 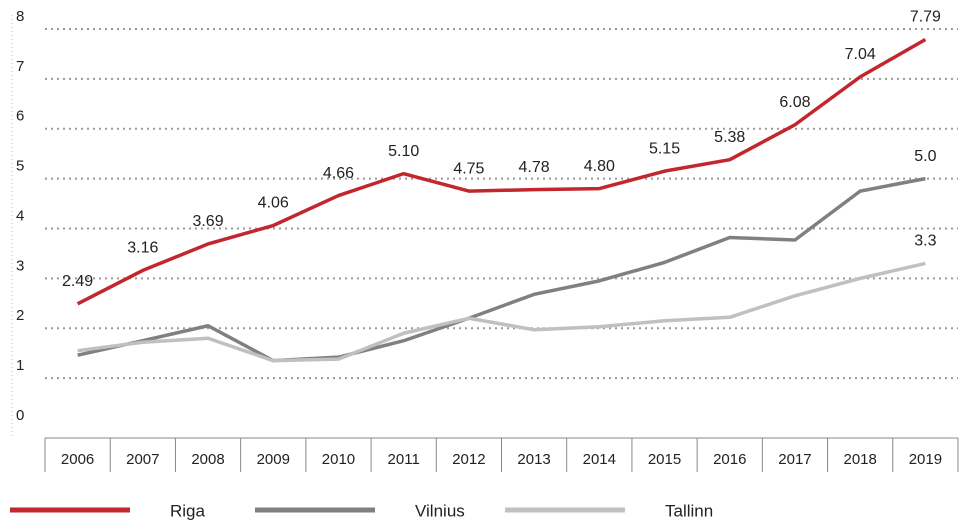 What do you see at coordinates (860, 54) in the screenshot?
I see `data-label: 7.04` at bounding box center [860, 54].